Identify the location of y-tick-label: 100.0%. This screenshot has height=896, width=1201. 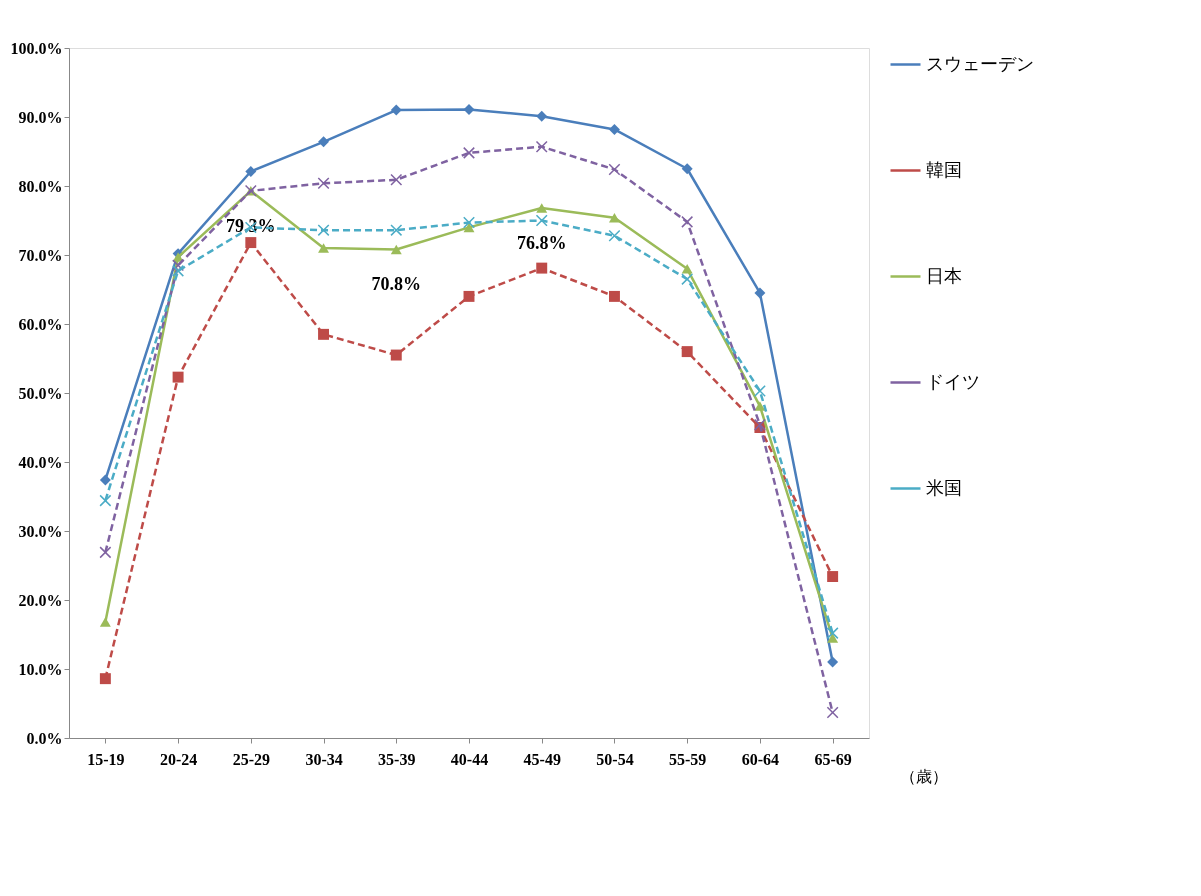
(36, 48).